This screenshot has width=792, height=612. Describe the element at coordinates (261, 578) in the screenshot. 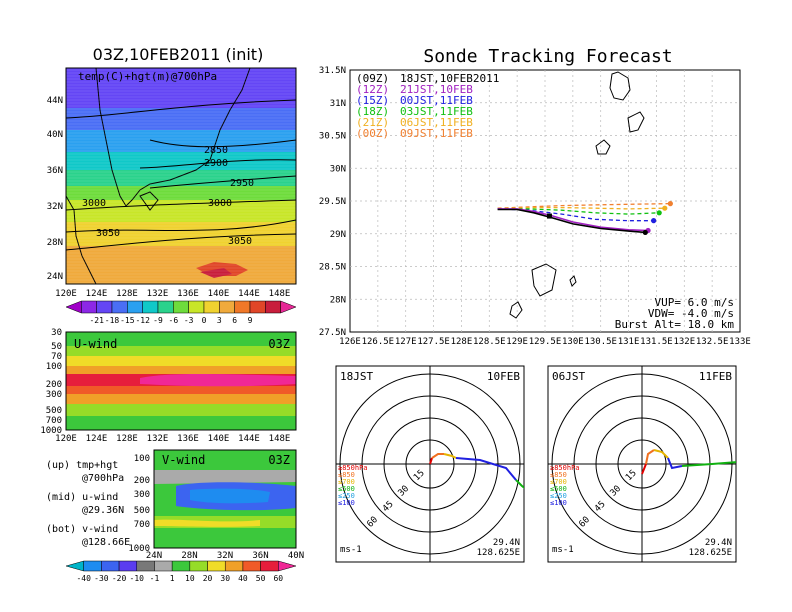

I see `wind-colorbar-label: 50` at that location.